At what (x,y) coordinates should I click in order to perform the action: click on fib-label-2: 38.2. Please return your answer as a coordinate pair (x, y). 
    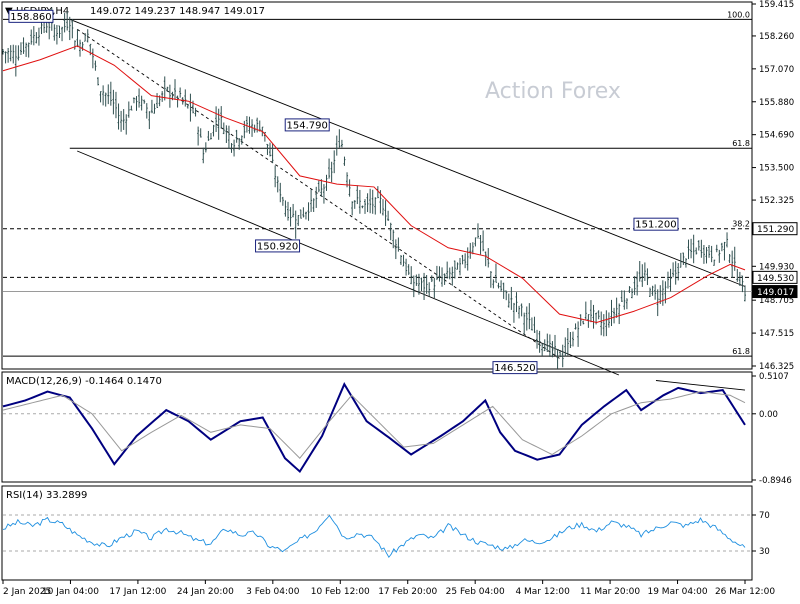
    Looking at the image, I should click on (741, 224).